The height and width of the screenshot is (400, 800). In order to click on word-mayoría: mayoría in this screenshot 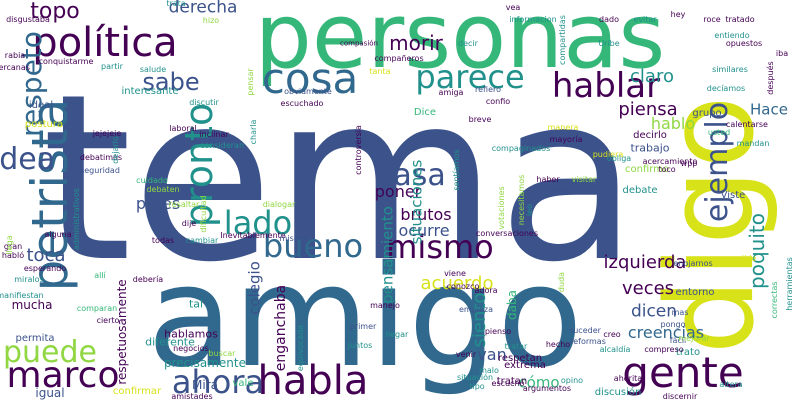, I will do `click(566, 139)`.